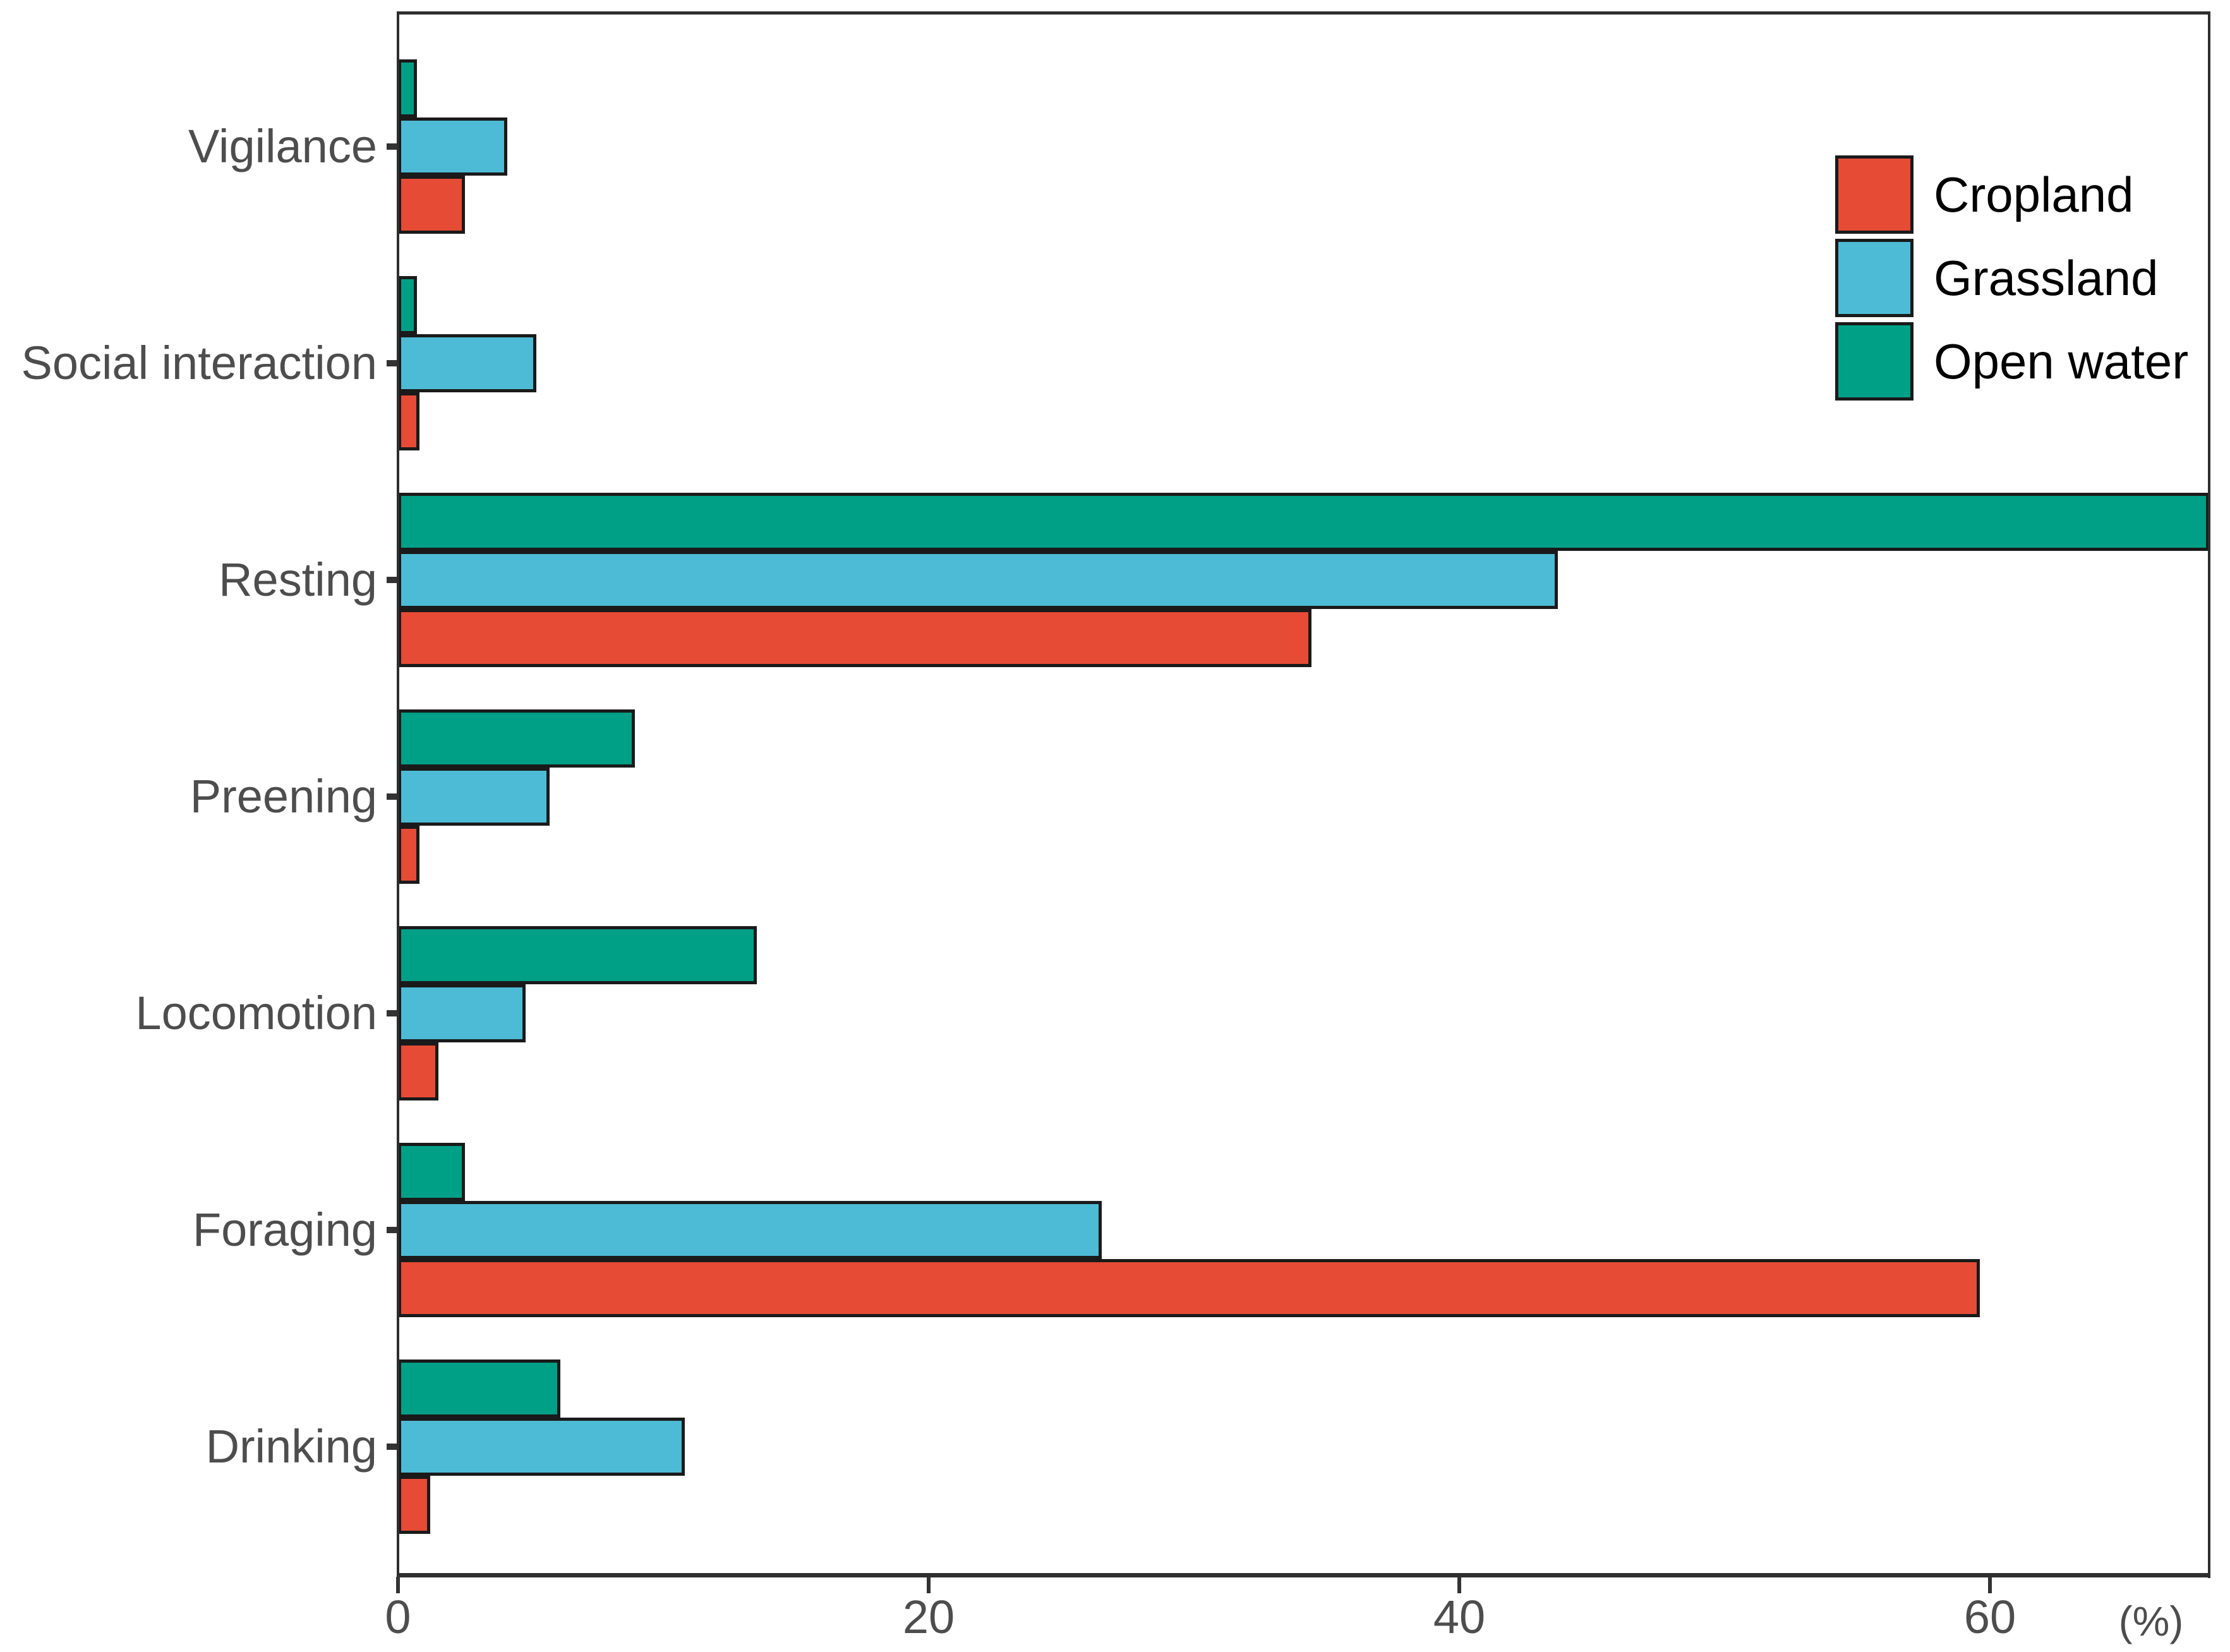 Image resolution: width=2230 pixels, height=1652 pixels. What do you see at coordinates (393, 363) in the screenshot?
I see `y-tick-social-interaction` at bounding box center [393, 363].